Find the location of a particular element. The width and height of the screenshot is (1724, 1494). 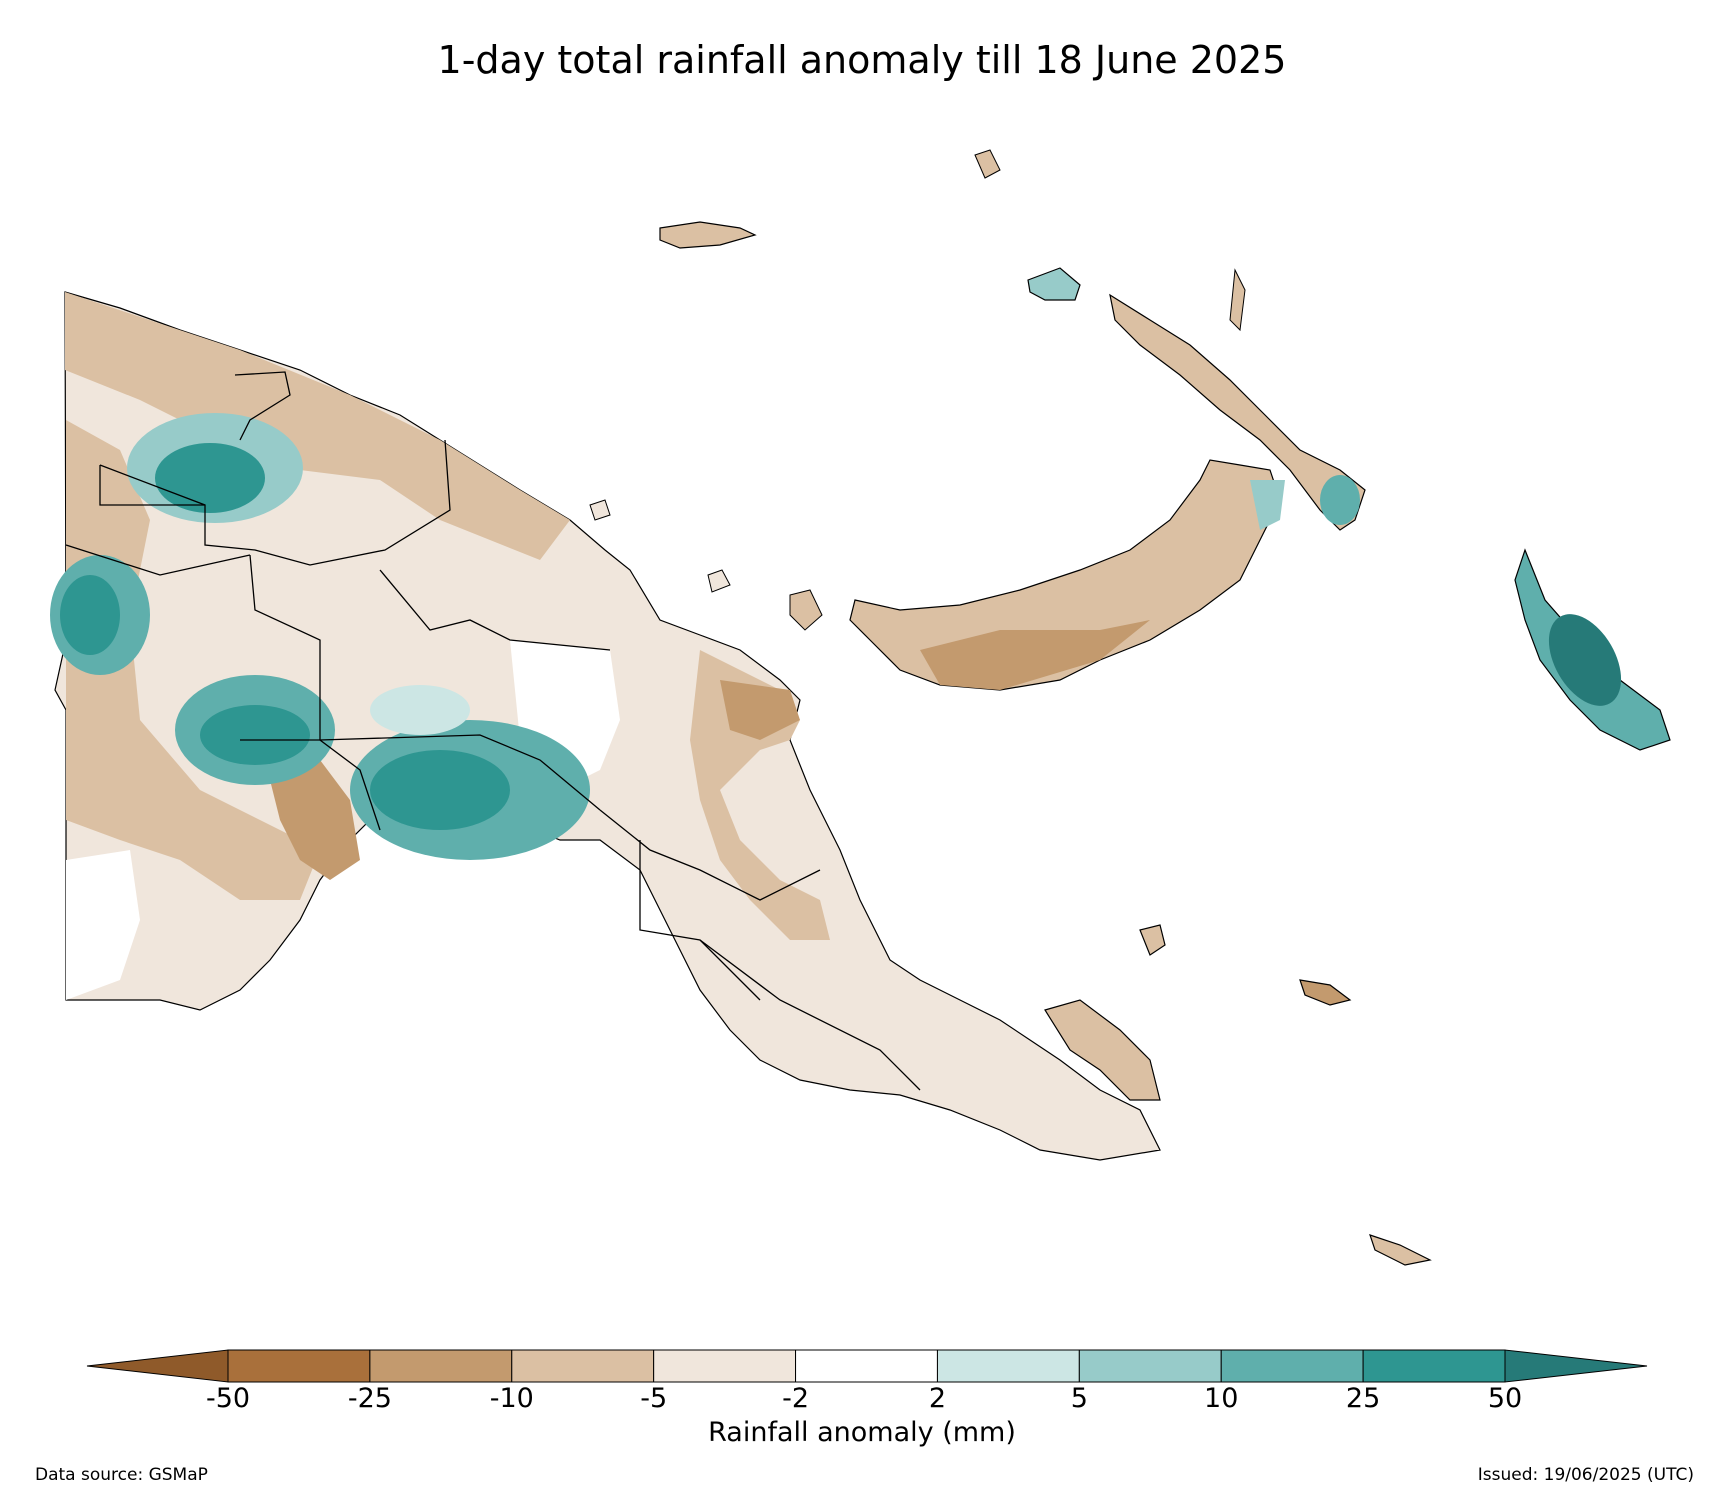

colorbar-tick-label: -10 is located at coordinates (511, 1398).